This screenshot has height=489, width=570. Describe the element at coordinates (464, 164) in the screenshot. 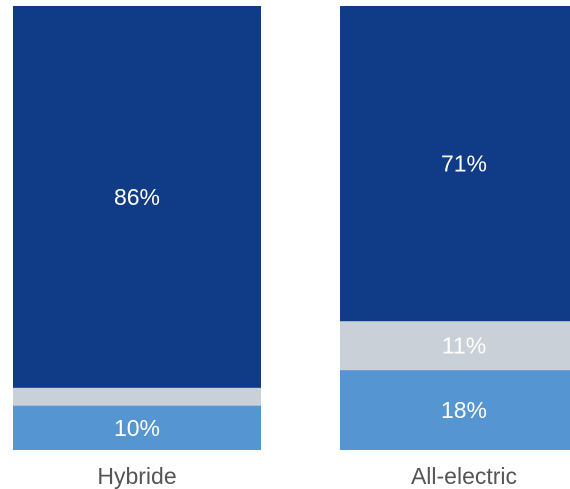

I see `data-label-1-2: 71%` at that location.